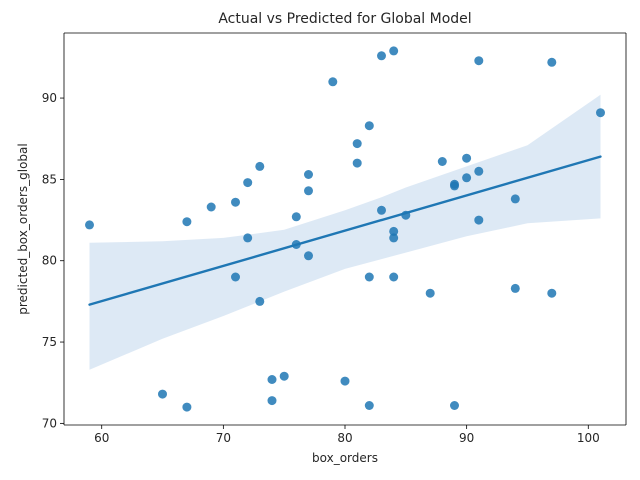 The width and height of the screenshot is (640, 480). Describe the element at coordinates (344, 438) in the screenshot. I see `x-tick-label: 80` at that location.